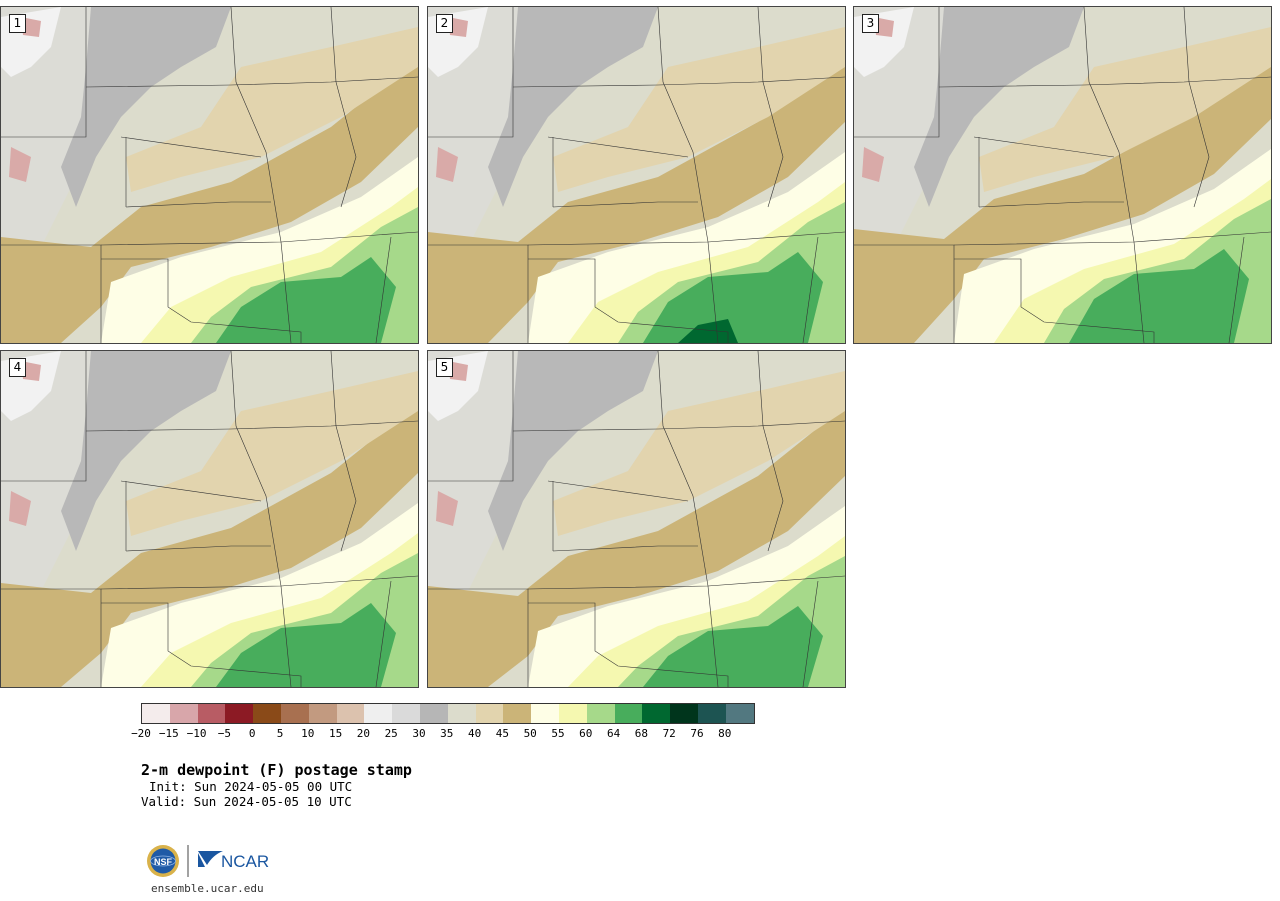  Describe the element at coordinates (363, 733) in the screenshot. I see `colorbar-tick-label: 20` at that location.